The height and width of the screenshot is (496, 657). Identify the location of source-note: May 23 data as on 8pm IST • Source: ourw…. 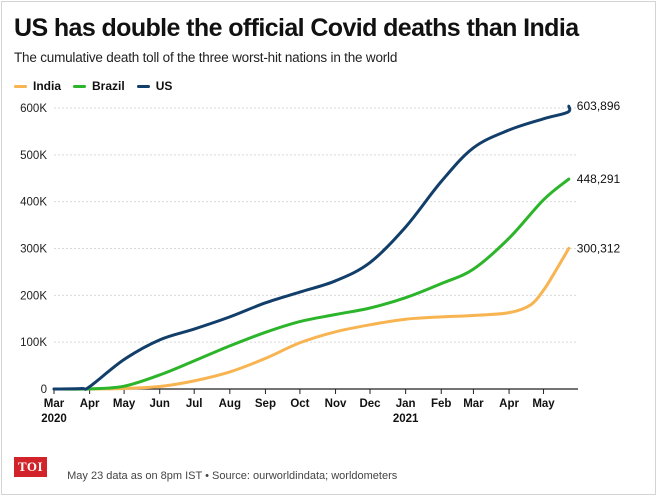
(232, 476).